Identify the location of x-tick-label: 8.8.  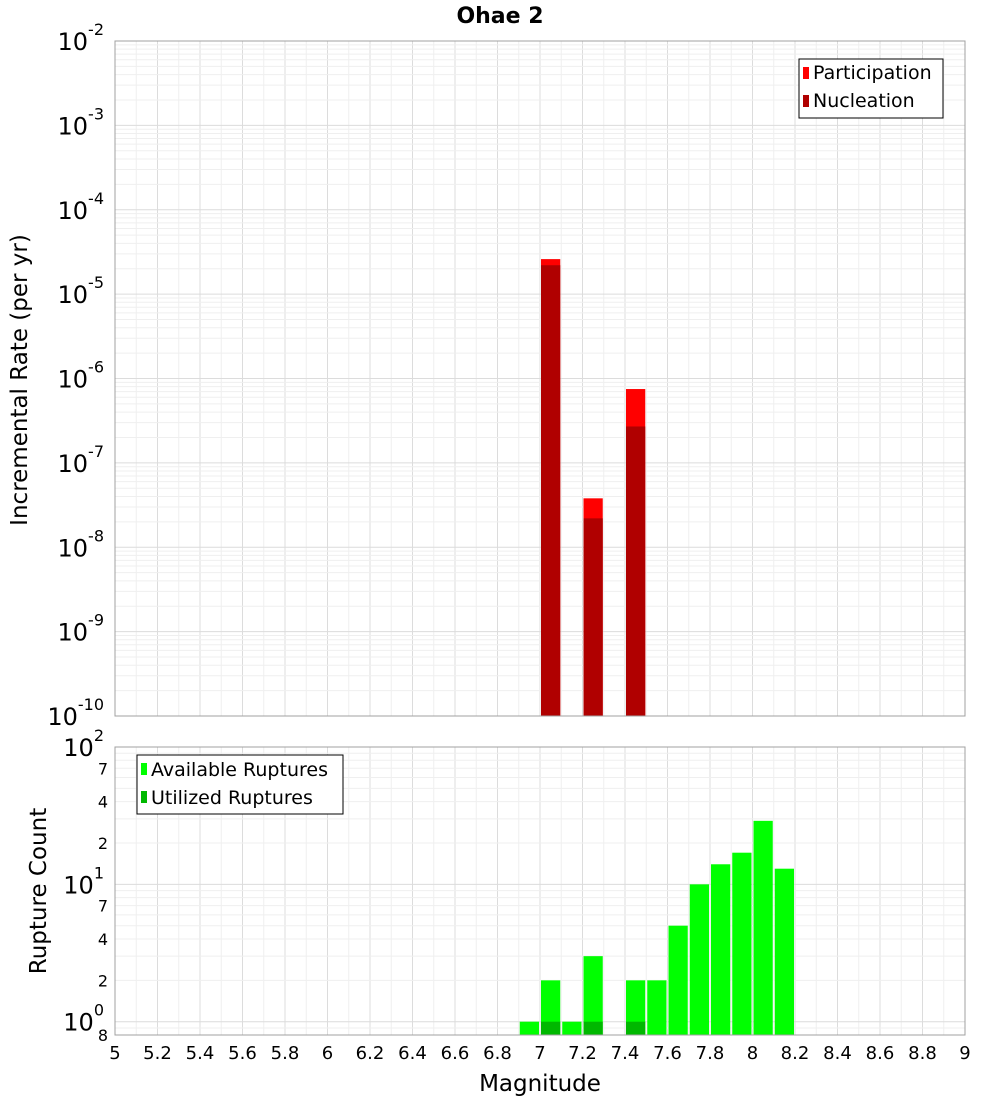
(922, 1053).